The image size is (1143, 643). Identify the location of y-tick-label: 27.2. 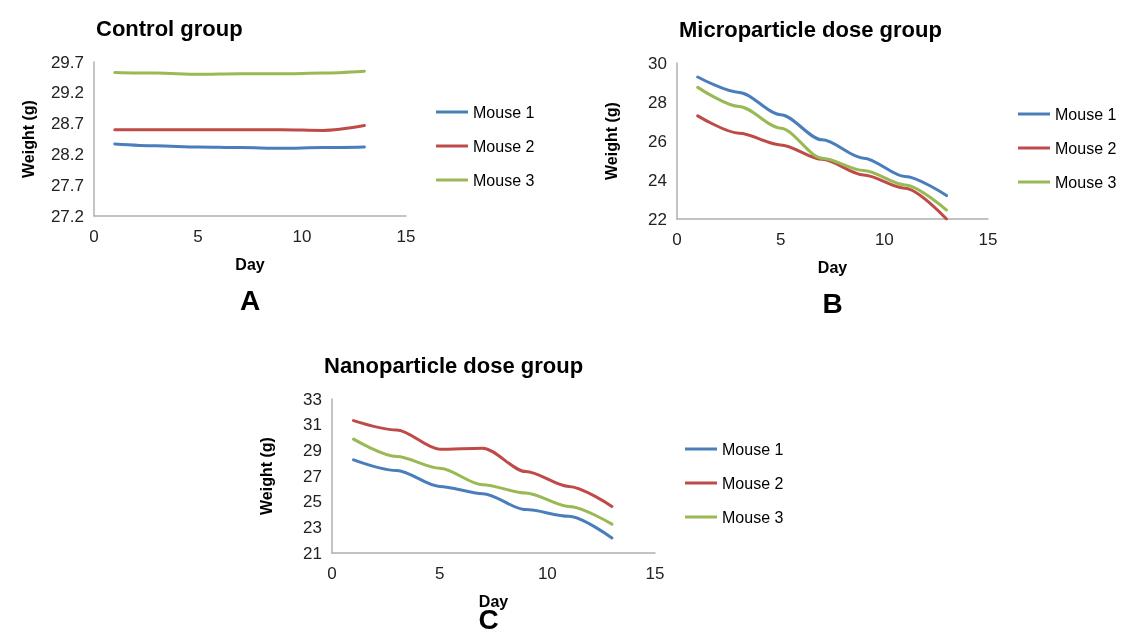
(67, 216).